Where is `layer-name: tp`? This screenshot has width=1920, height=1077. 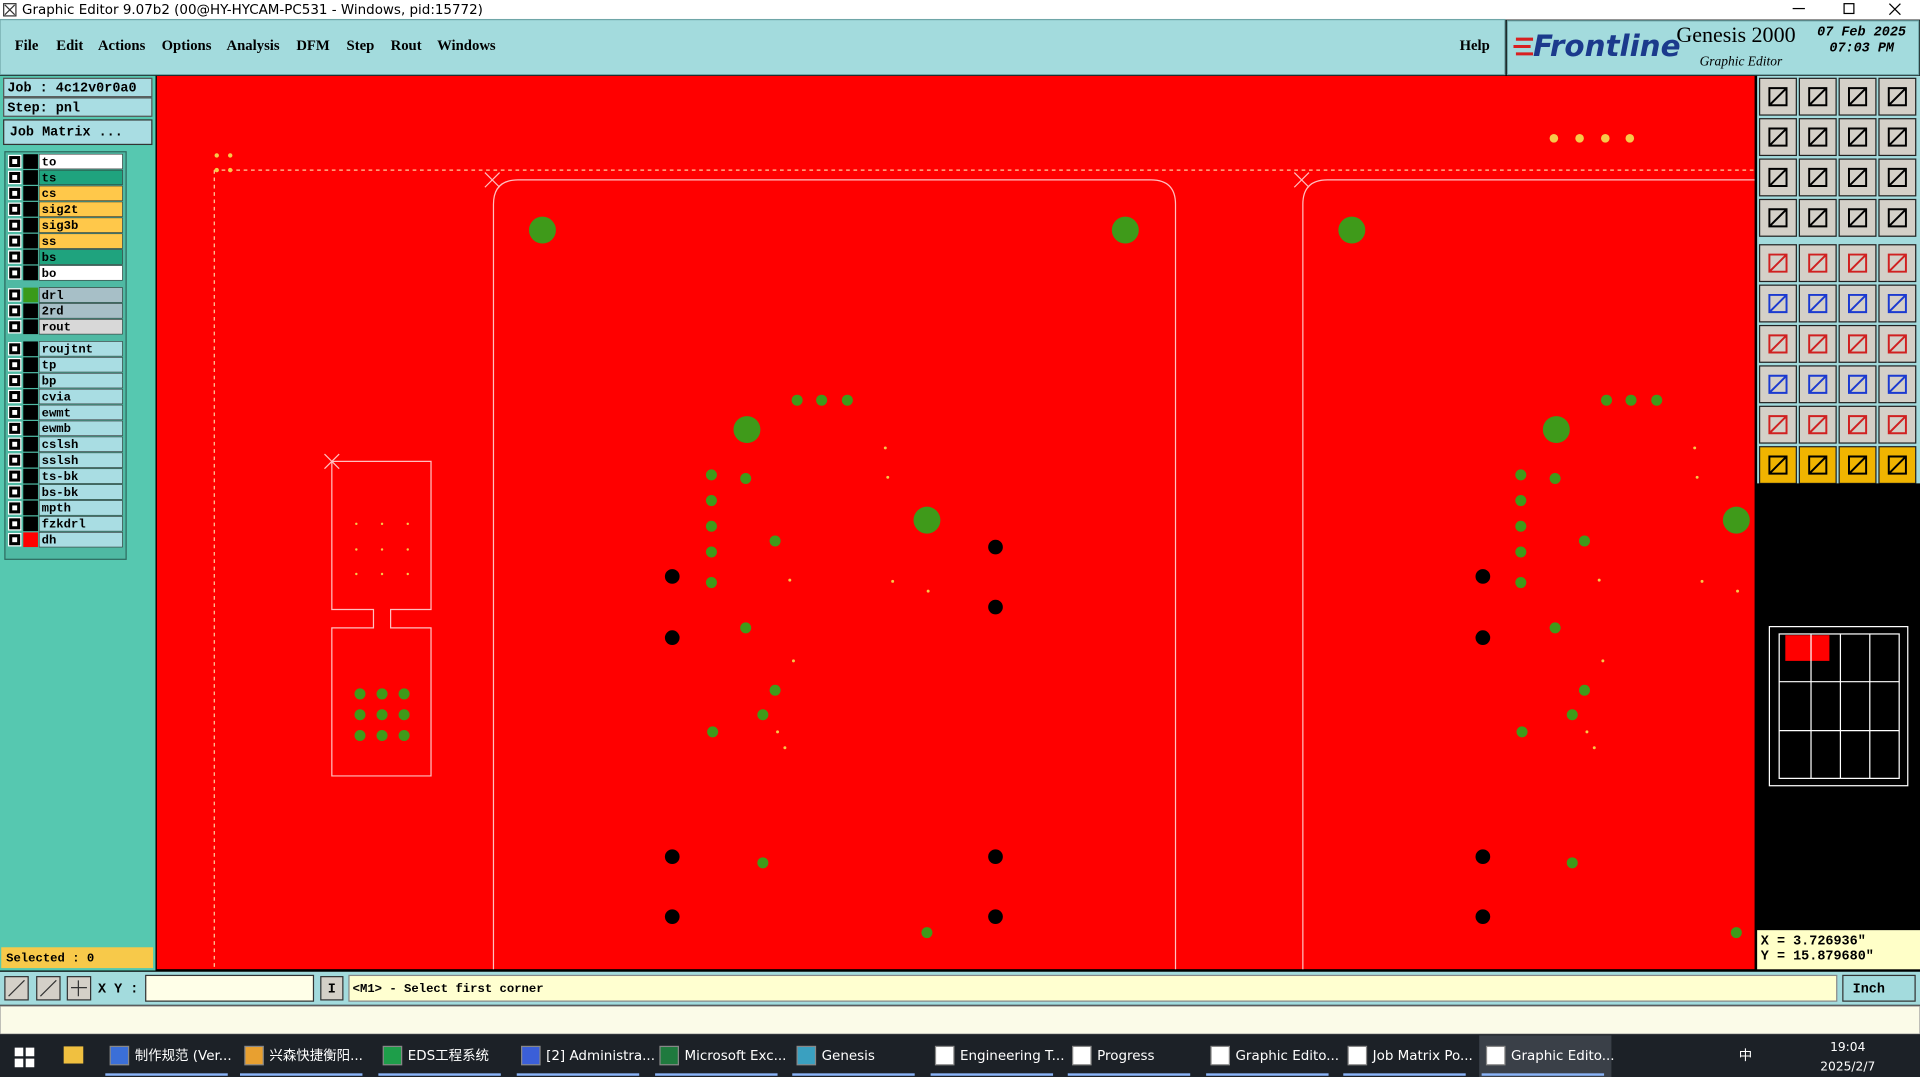
layer-name: tp is located at coordinates (49, 366).